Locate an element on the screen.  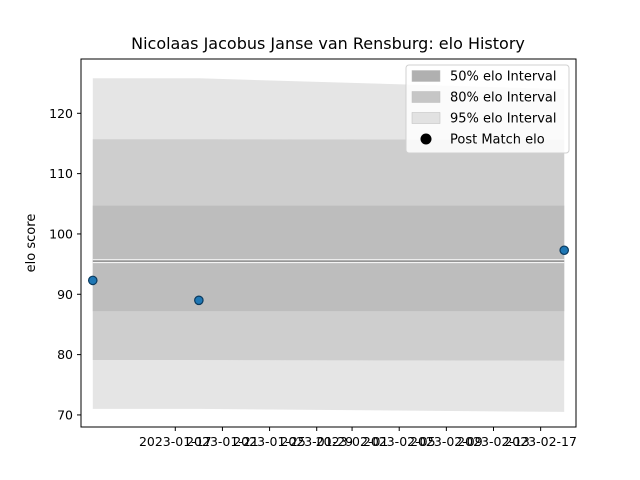
x-tick-label-4: 2023-01-29 is located at coordinates (316, 441).